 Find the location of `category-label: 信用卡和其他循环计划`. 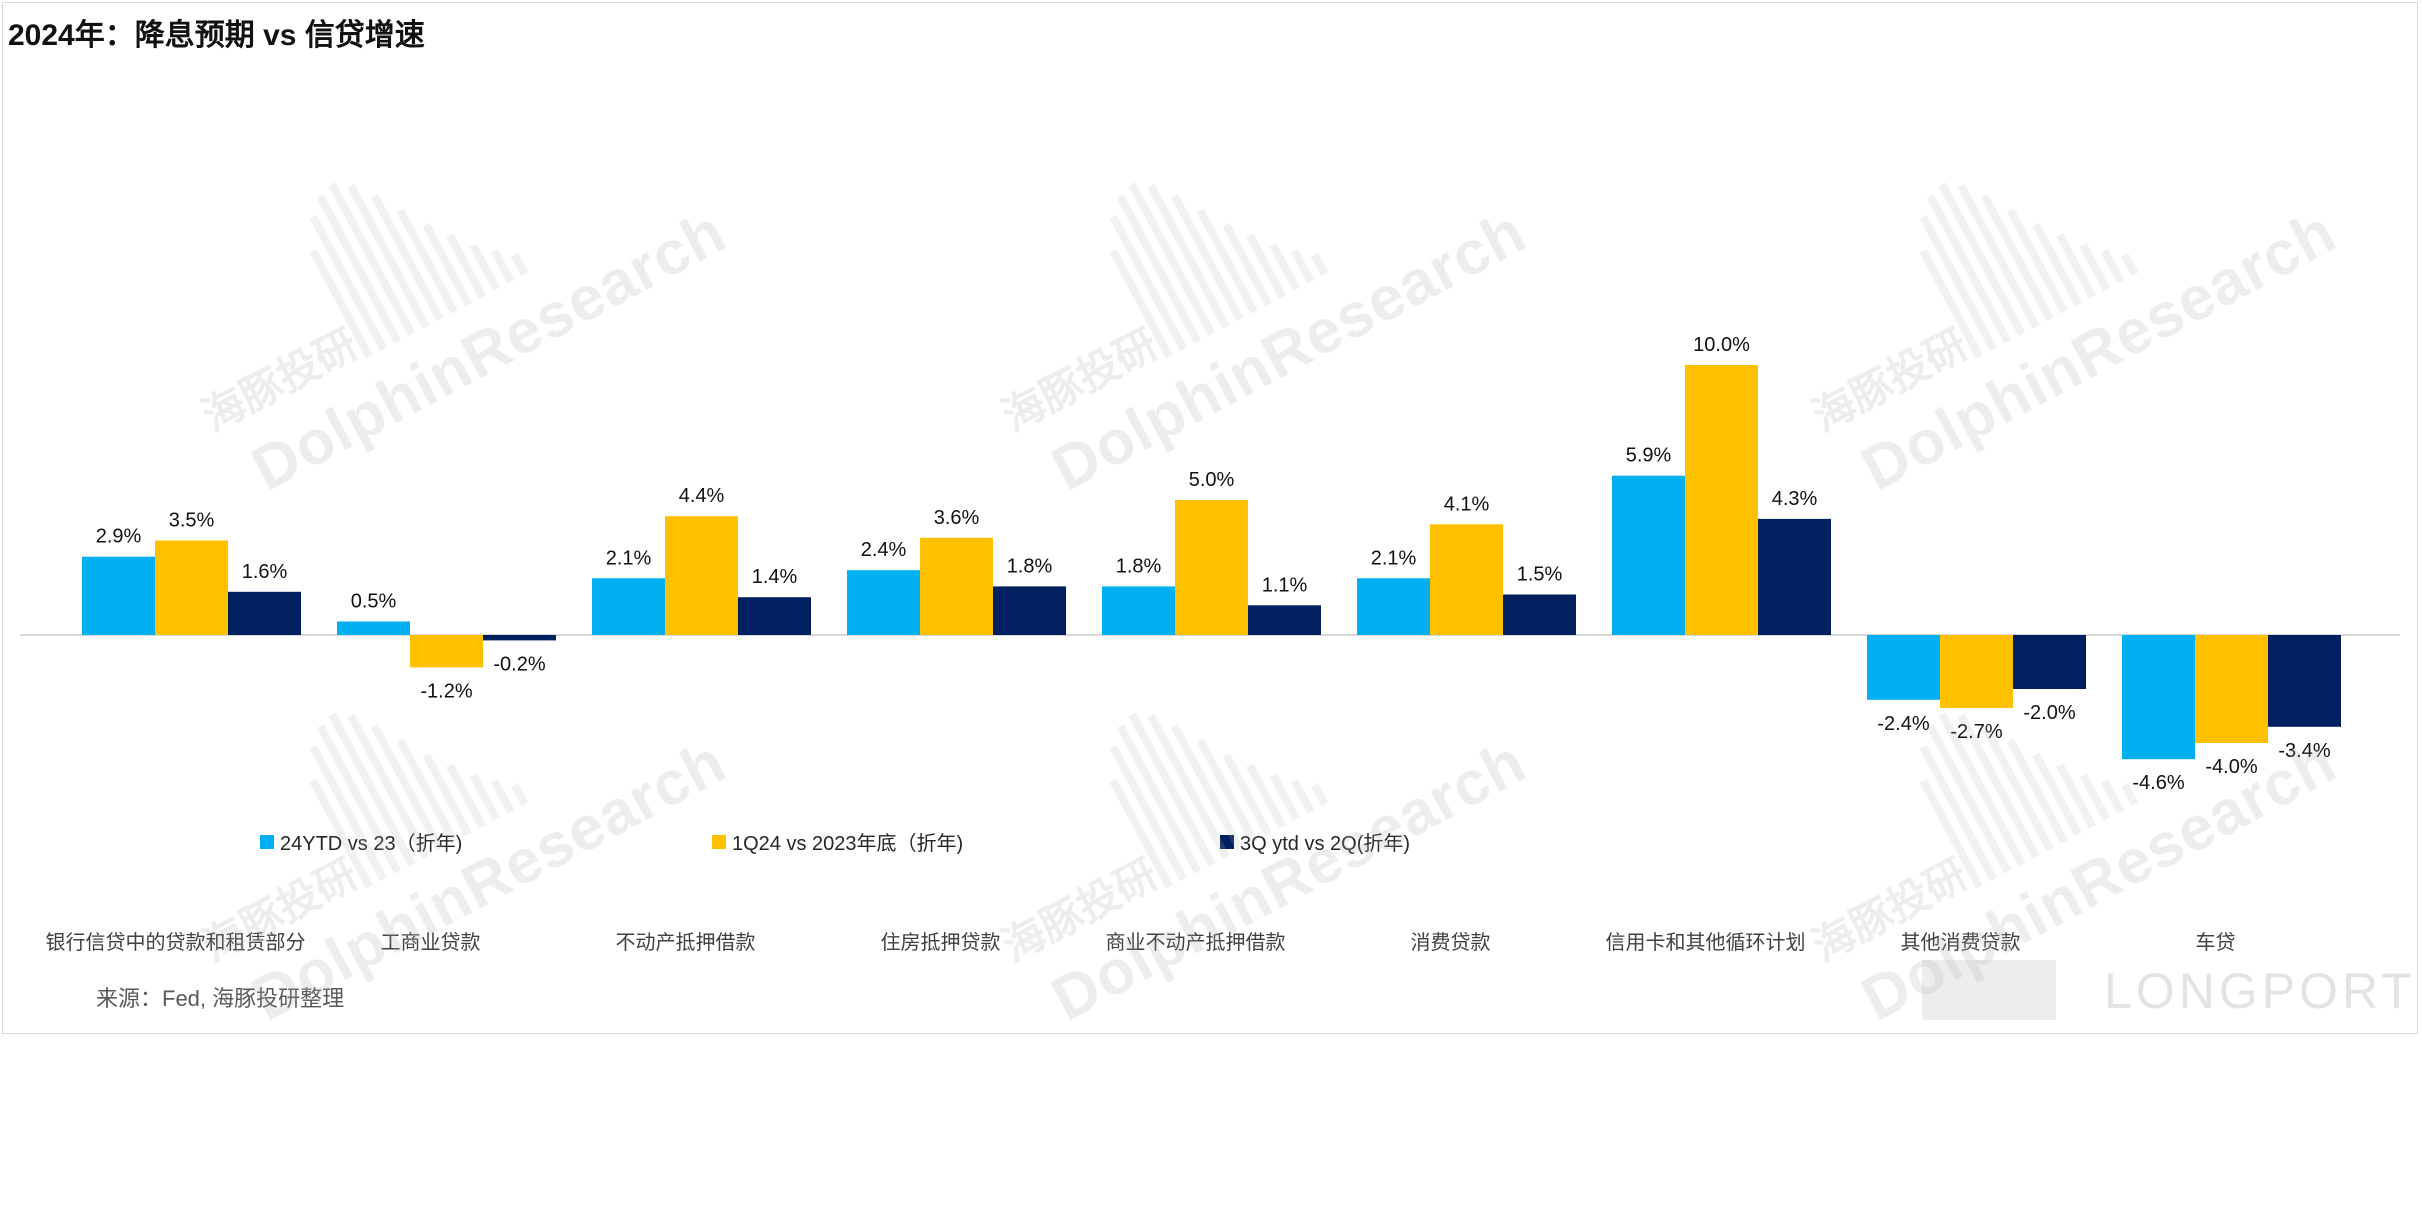

category-label: 信用卡和其他循环计划 is located at coordinates (1706, 942).